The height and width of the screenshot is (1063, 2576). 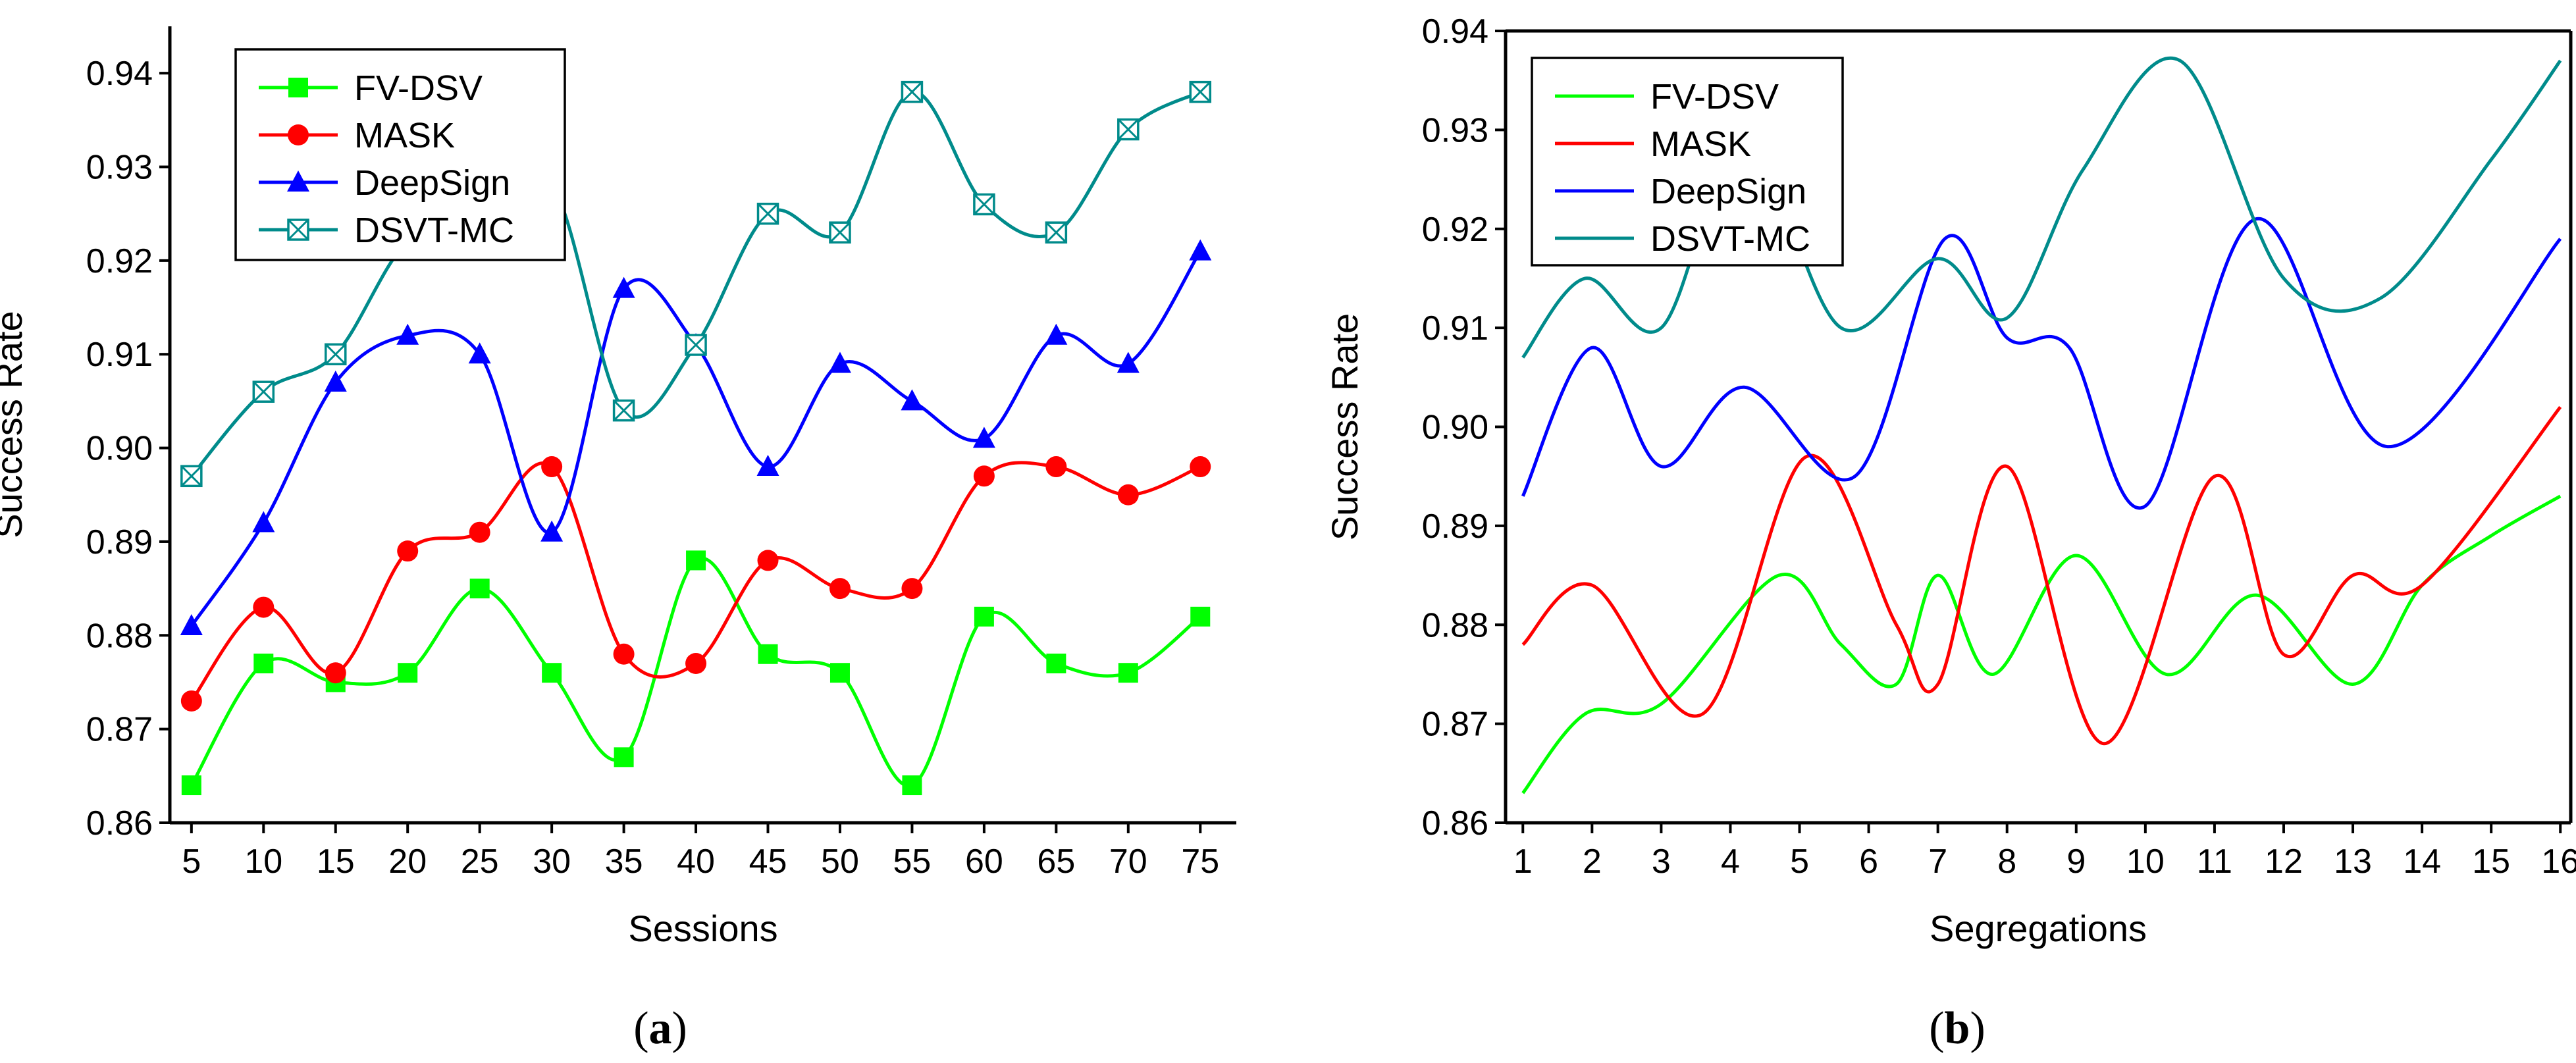 What do you see at coordinates (2353, 862) in the screenshot?
I see `x-tick-label: 13` at bounding box center [2353, 862].